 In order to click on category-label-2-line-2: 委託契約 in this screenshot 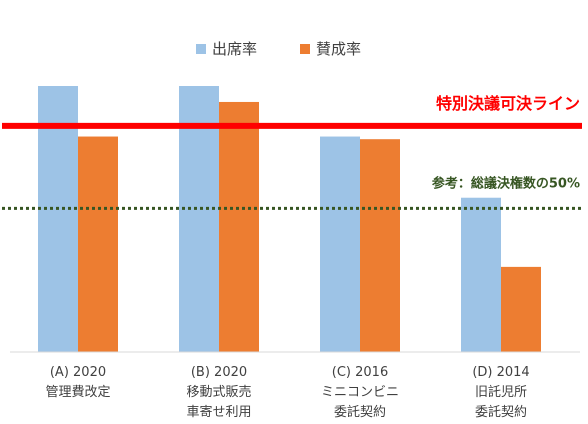, I will do `click(360, 412)`.